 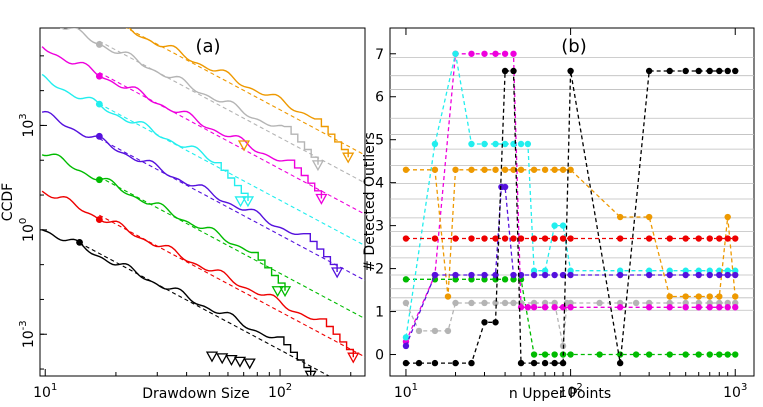 What do you see at coordinates (570, 233) in the screenshot?
I see `panel-b-series-orange` at bounding box center [570, 233].